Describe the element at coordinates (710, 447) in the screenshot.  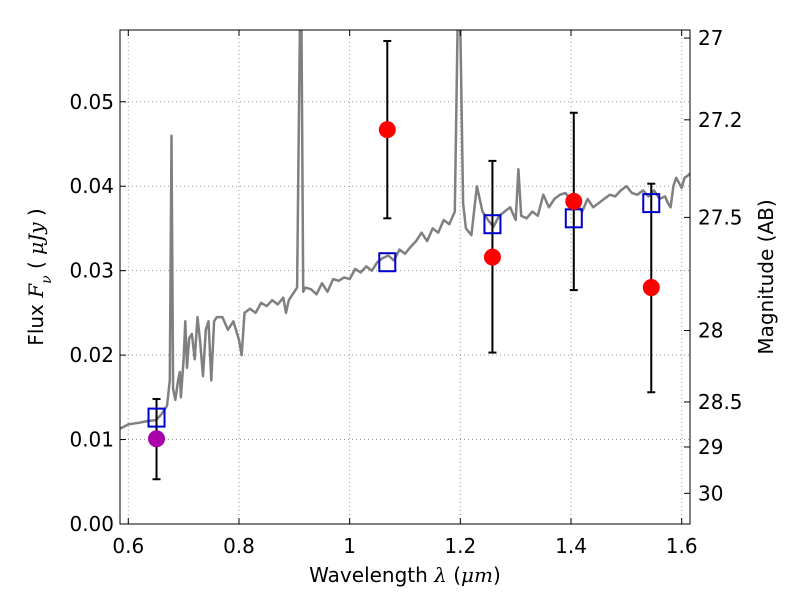
I see `right-tick-label: 29` at that location.